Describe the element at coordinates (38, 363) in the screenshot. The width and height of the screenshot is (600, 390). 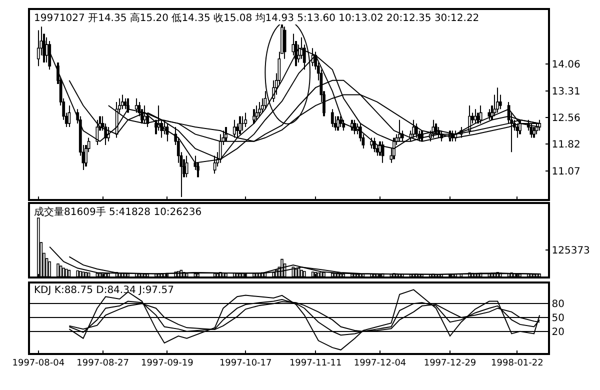
I see `x-tick-label: 1997-08-04` at that location.